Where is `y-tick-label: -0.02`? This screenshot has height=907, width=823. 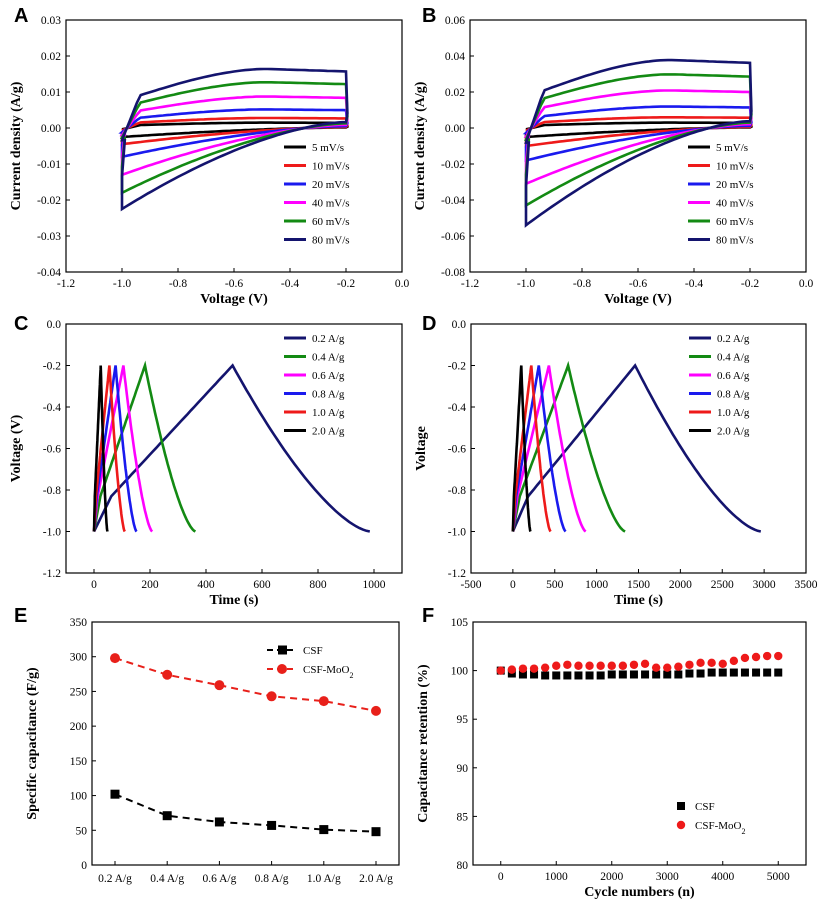
y-tick-label: -0.02 is located at coordinates (453, 165).